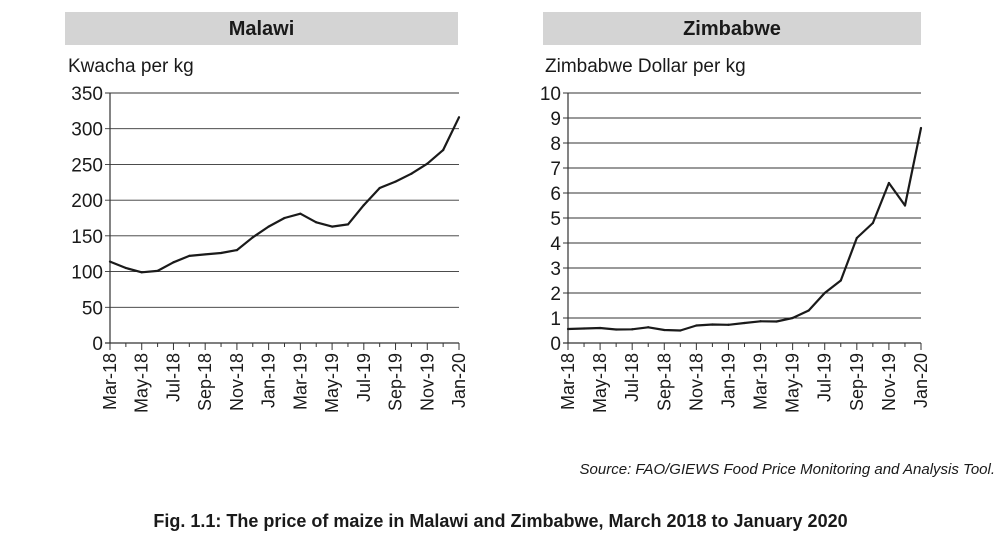 This screenshot has height=540, width=1001. Describe the element at coordinates (555, 319) in the screenshot. I see `y-tick-label: 1` at that location.